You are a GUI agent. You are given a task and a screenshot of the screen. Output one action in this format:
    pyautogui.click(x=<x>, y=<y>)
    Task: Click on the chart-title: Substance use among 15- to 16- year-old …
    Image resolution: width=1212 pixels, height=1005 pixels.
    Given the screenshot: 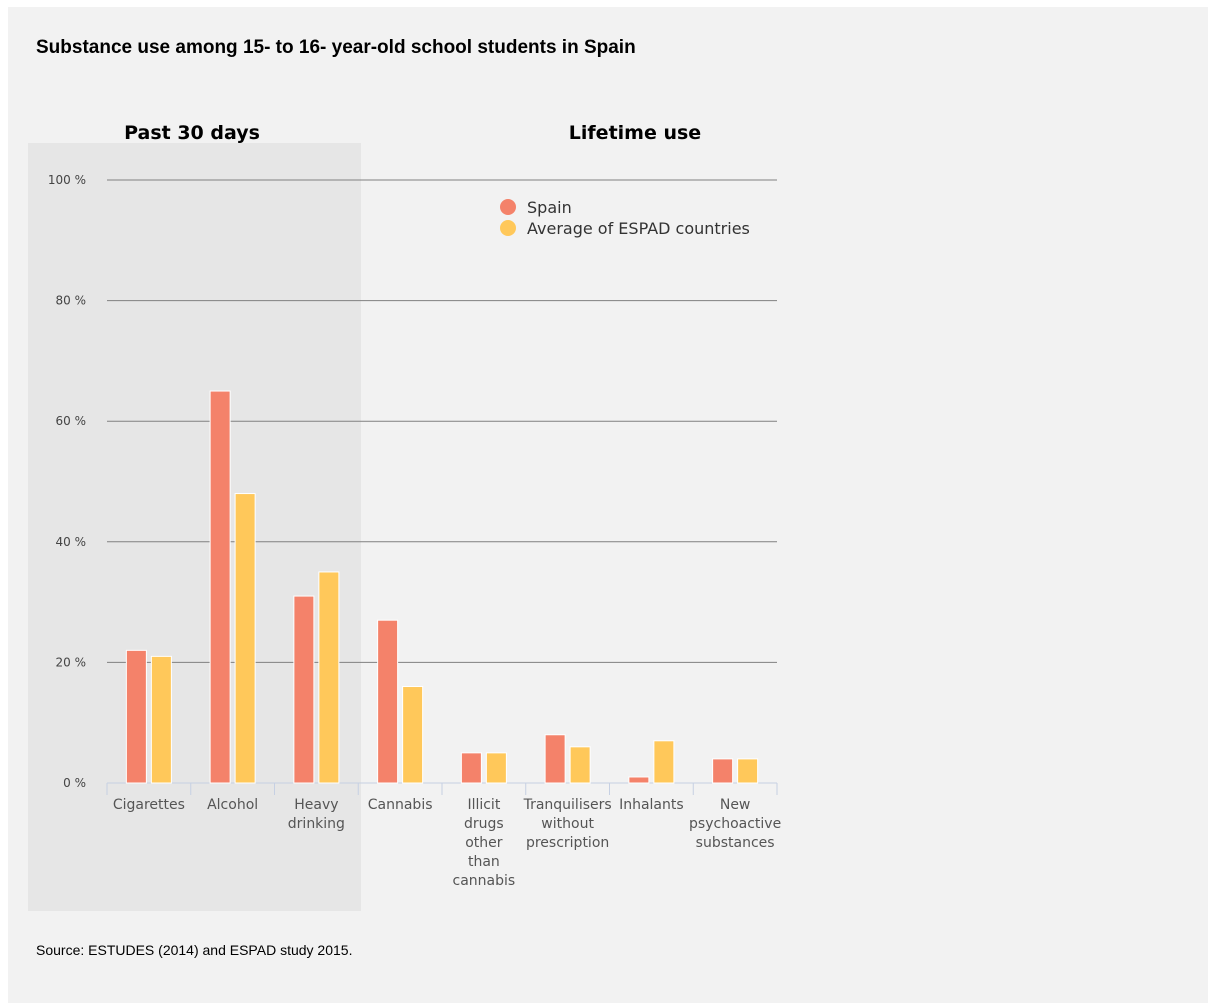 What is the action you would take?
    pyautogui.click(x=336, y=47)
    